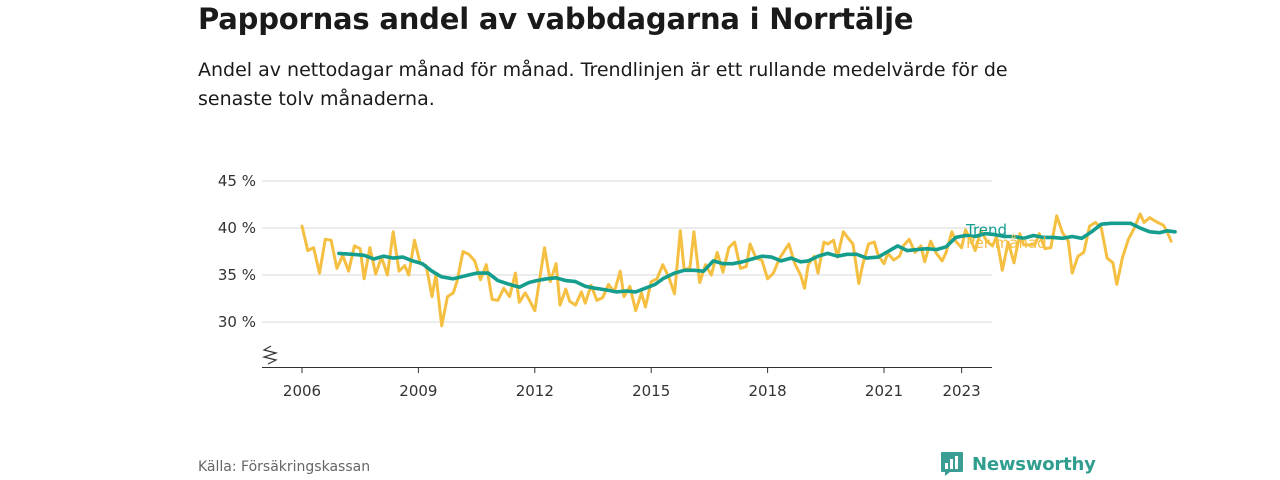 The height and width of the screenshot is (480, 1280). I want to click on y-tick-label: 30 %, so click(237, 322).